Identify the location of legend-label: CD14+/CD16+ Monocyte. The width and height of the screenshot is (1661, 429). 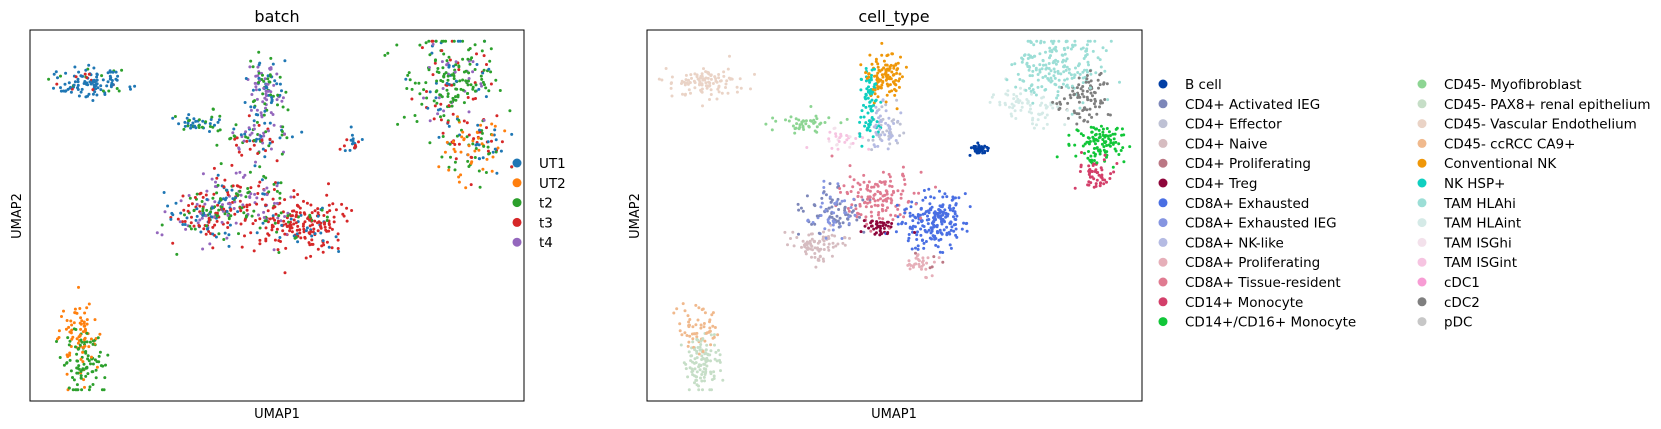
(1270, 323).